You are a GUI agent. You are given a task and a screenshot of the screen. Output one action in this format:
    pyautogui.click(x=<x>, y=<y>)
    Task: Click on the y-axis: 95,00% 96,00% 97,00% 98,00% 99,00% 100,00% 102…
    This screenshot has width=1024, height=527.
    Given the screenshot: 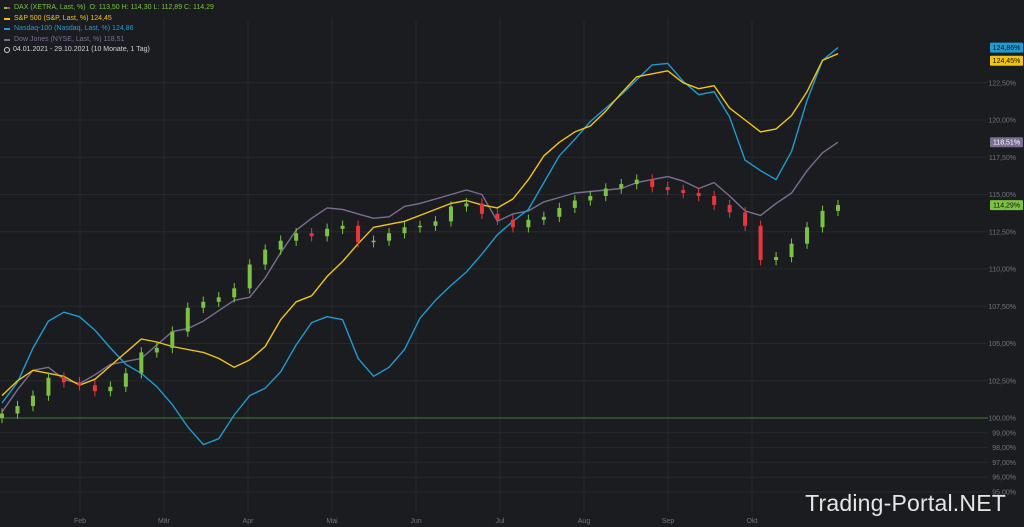 What is the action you would take?
    pyautogui.click(x=1002, y=288)
    